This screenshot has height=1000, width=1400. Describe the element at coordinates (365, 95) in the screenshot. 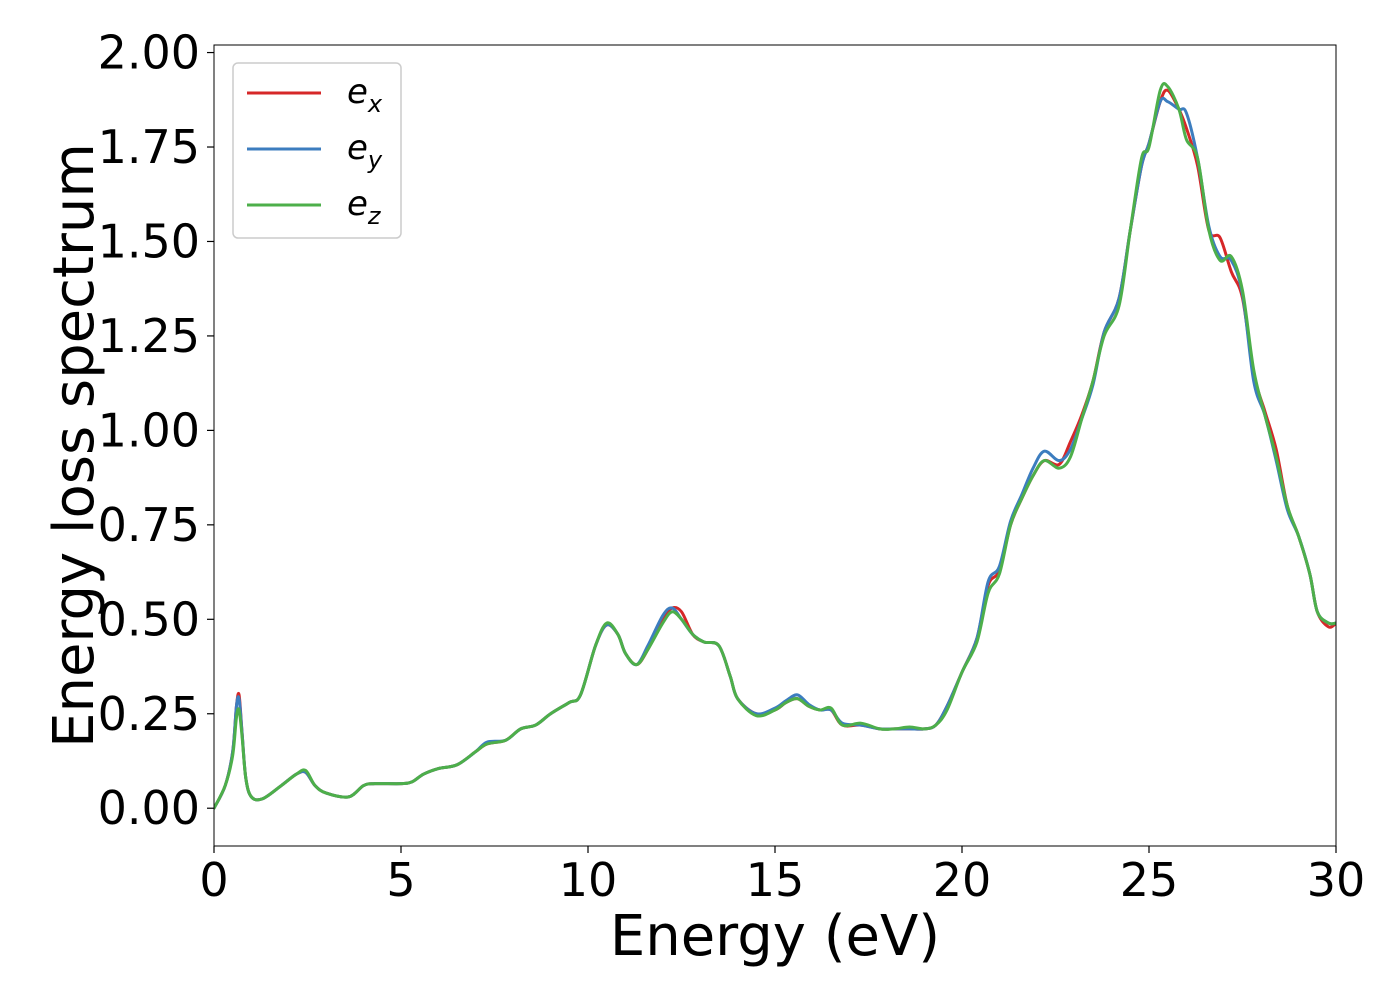

I see `legend-label-x: ex` at that location.